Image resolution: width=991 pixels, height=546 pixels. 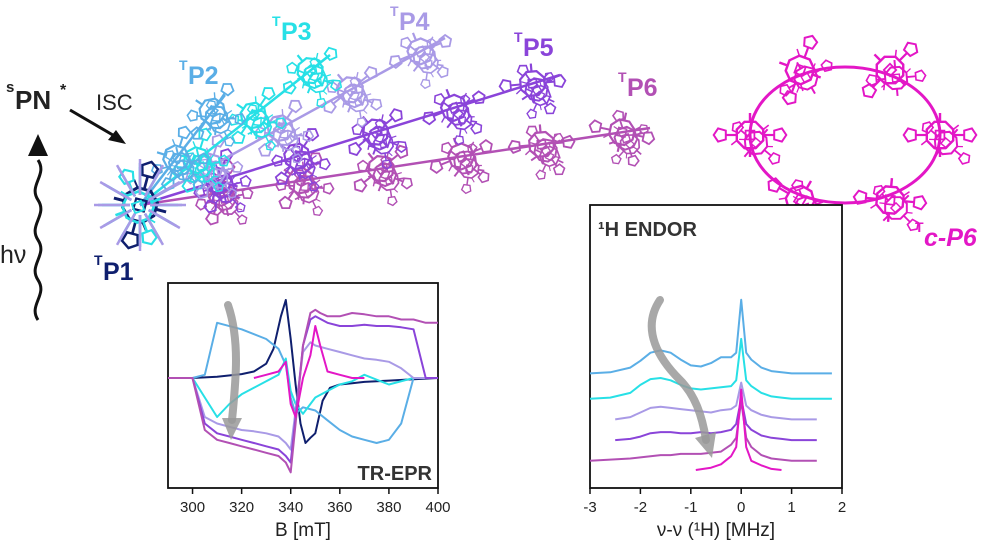 What do you see at coordinates (414, 22) in the screenshot?
I see `p4-label: P4` at bounding box center [414, 22].